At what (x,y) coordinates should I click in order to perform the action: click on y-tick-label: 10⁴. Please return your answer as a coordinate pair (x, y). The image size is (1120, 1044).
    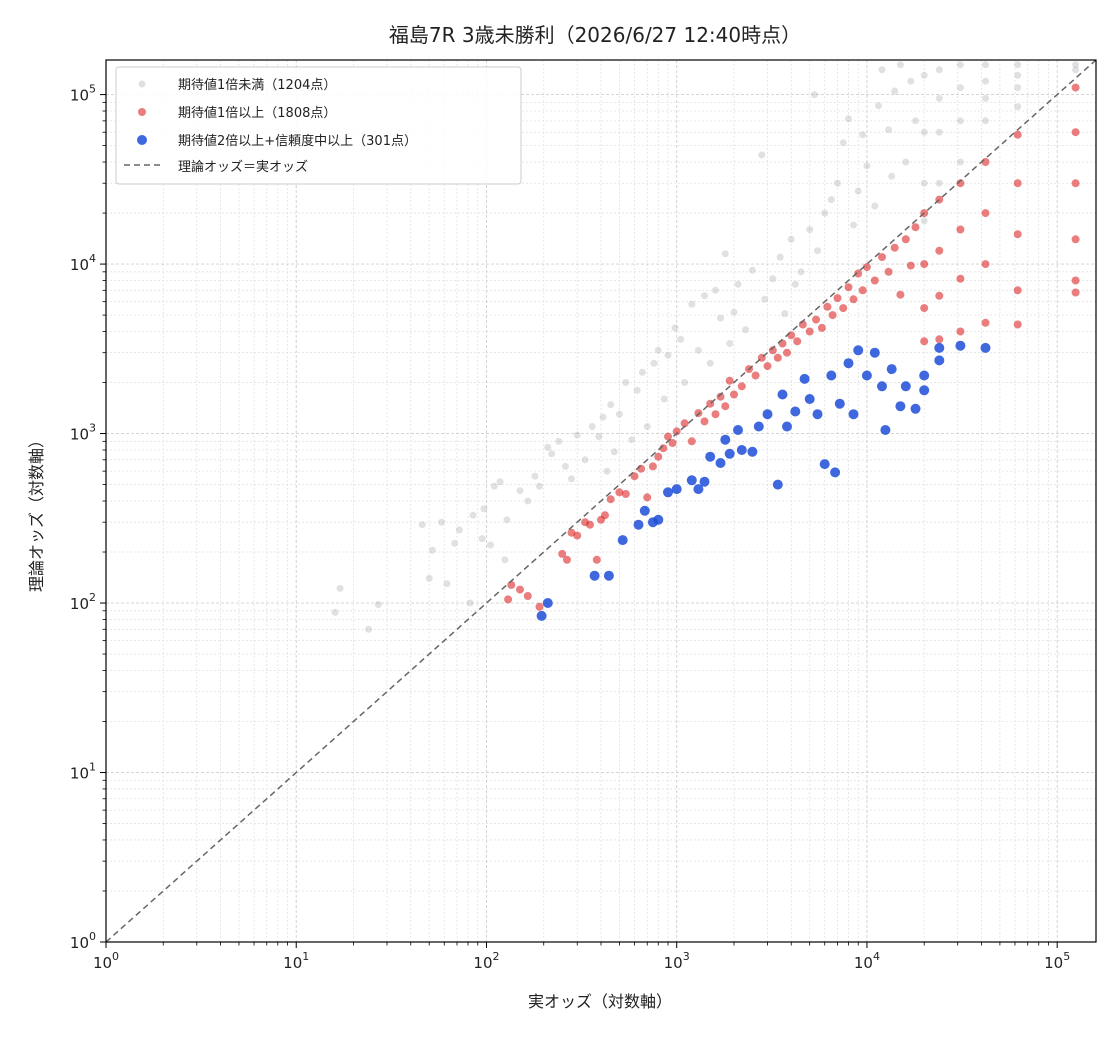
    Looking at the image, I should click on (83, 263).